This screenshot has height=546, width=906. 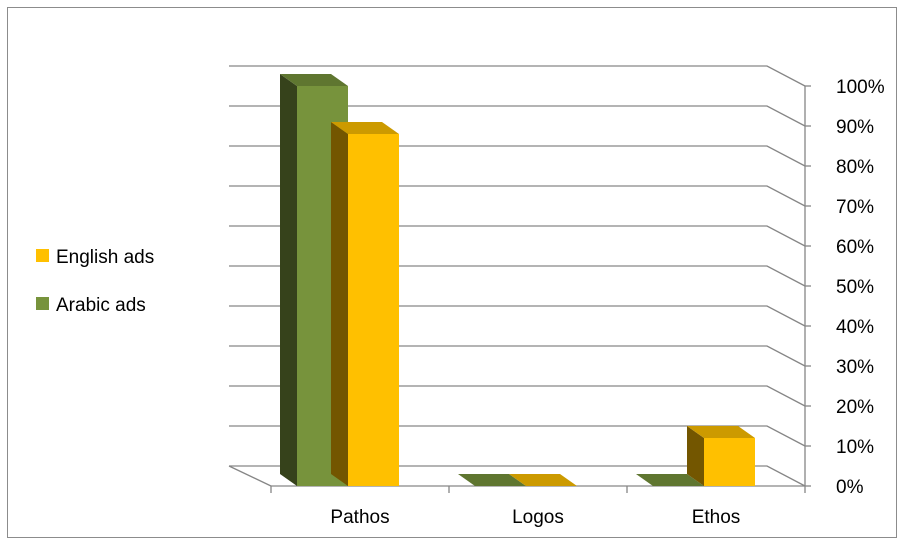 I want to click on y-tick-label: 20%, so click(x=855, y=407).